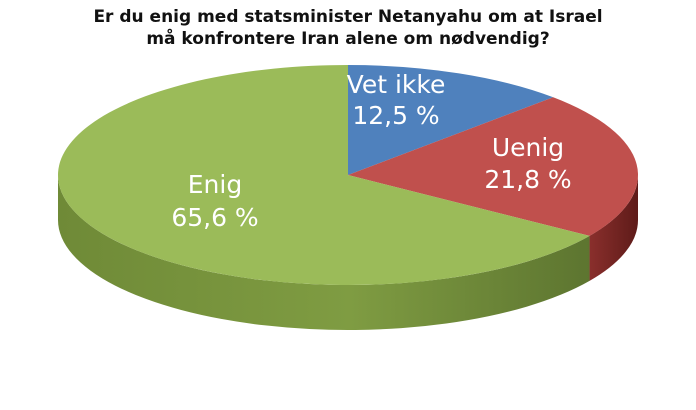  I want to click on slice-value-vet-ikke: 12,5 %, so click(395, 115).